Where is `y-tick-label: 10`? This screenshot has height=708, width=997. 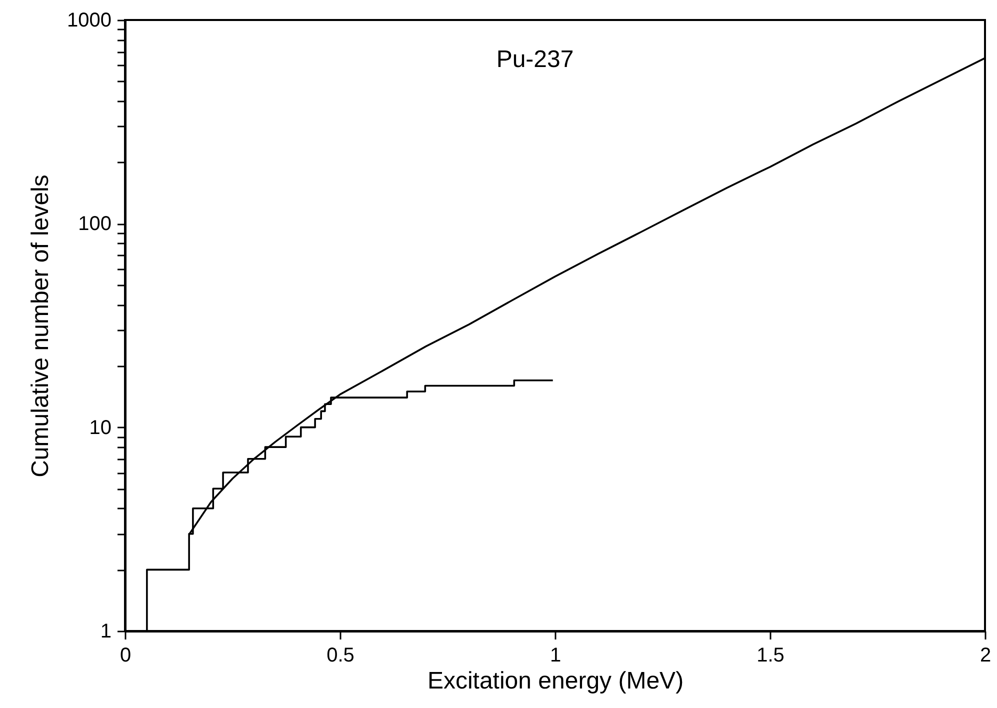 y-tick-label: 10 is located at coordinates (100, 427).